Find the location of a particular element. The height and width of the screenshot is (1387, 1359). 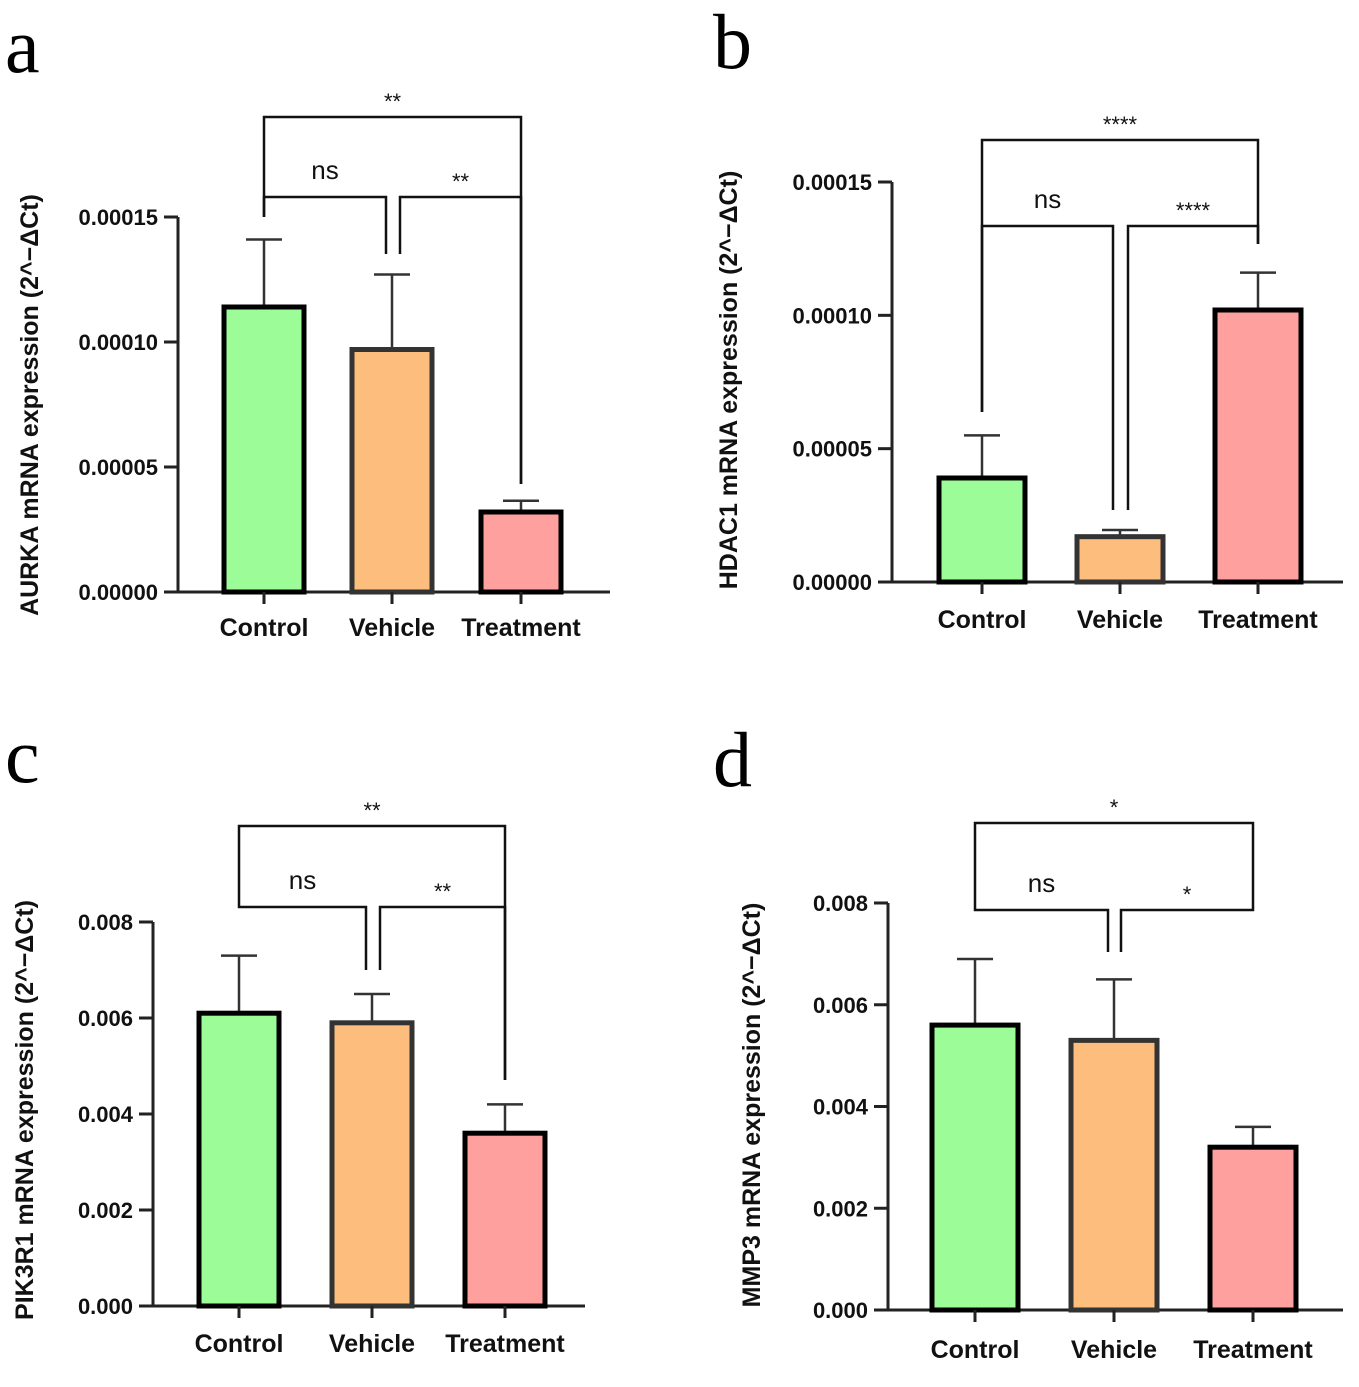

panel-letter: a is located at coordinates (22, 45).